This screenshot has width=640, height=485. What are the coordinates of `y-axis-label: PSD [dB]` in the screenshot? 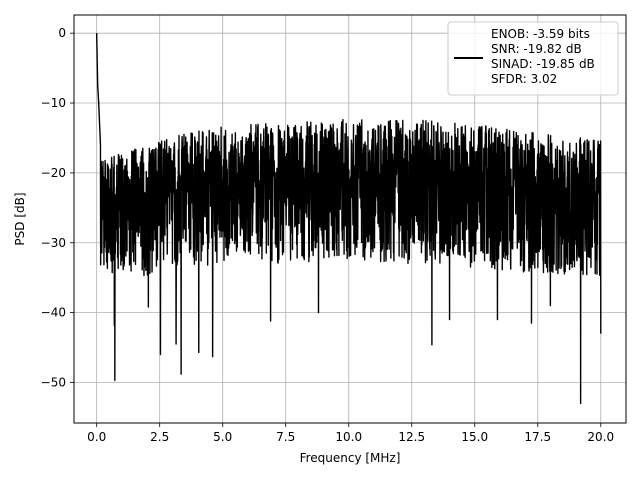 It's located at (20, 218).